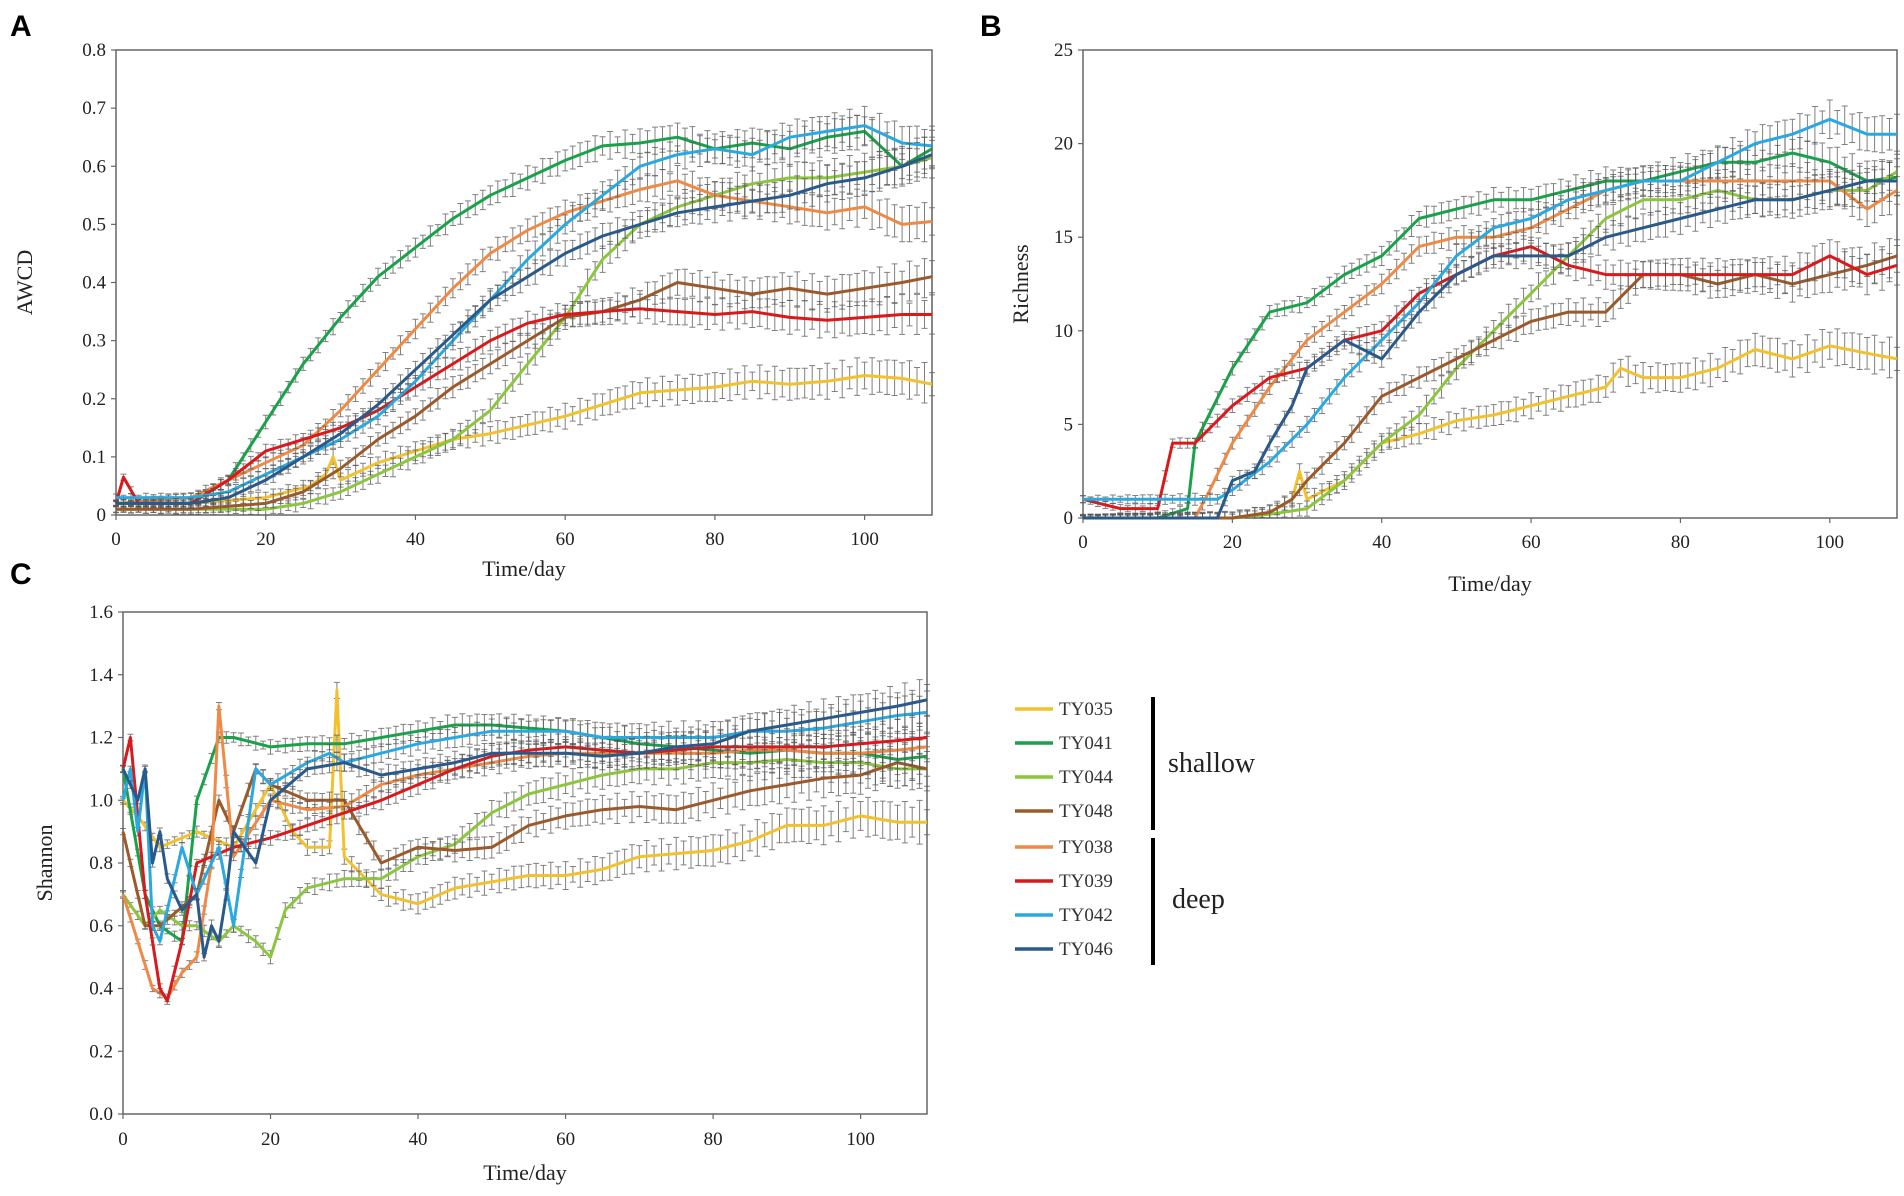 The height and width of the screenshot is (1196, 1904). Describe the element at coordinates (94, 108) in the screenshot. I see `y-tick-label: 0.7` at that location.